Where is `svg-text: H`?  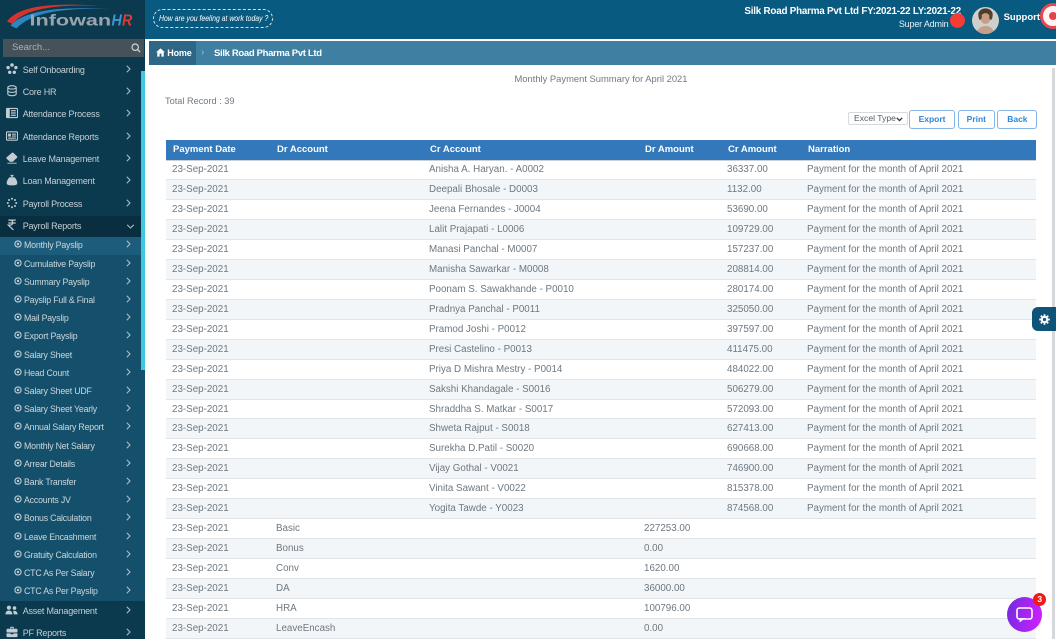
svg-text: H is located at coordinates (117, 21).